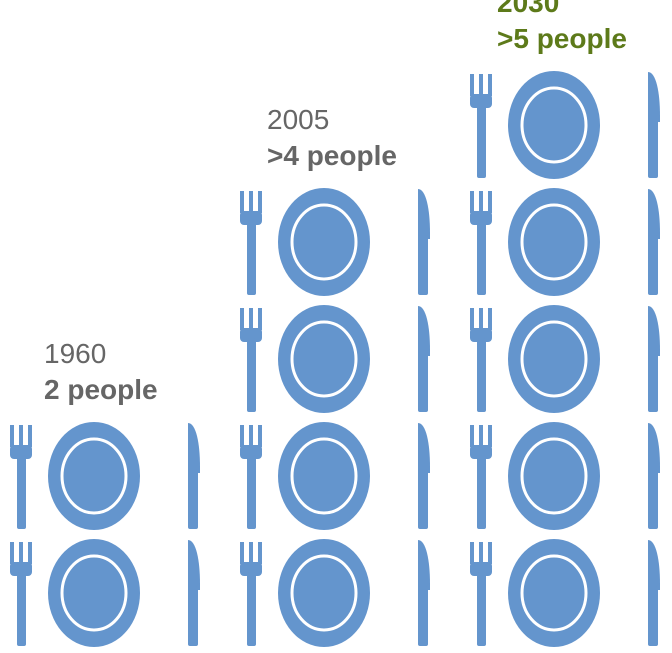 This screenshot has height=653, width=672. Describe the element at coordinates (332, 155) in the screenshot. I see `people-count-label: >4 people` at that location.